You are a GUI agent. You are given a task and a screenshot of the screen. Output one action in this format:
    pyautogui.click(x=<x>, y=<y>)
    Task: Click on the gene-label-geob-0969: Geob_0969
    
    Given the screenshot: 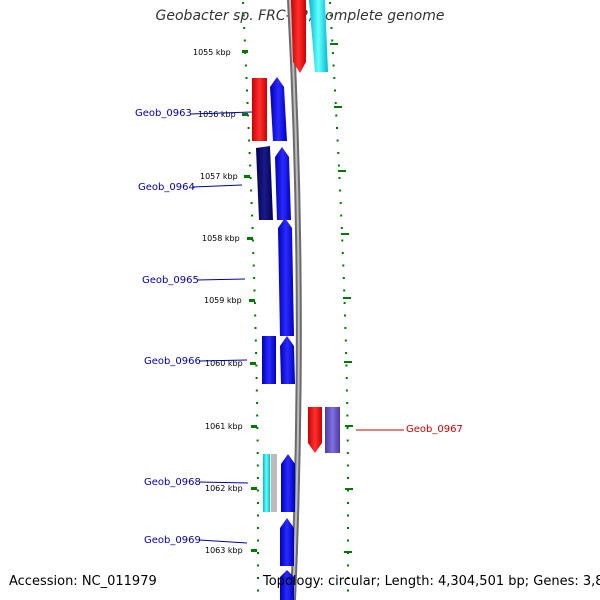 What is the action you would take?
    pyautogui.click(x=172, y=540)
    